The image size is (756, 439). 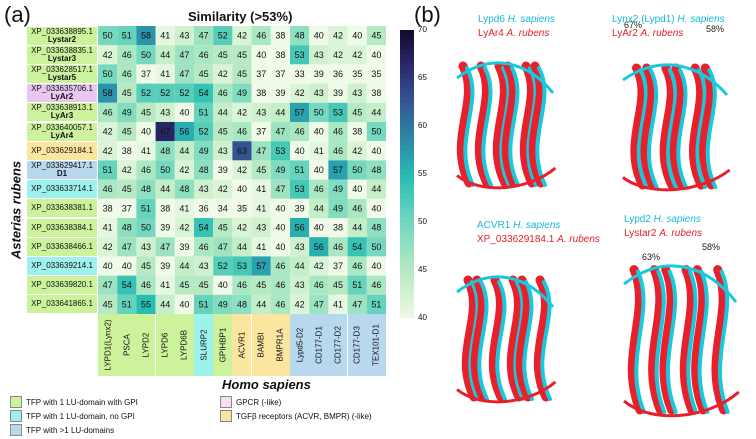 I want to click on heatmap-value-r12-c10: 44, so click(x=300, y=266).